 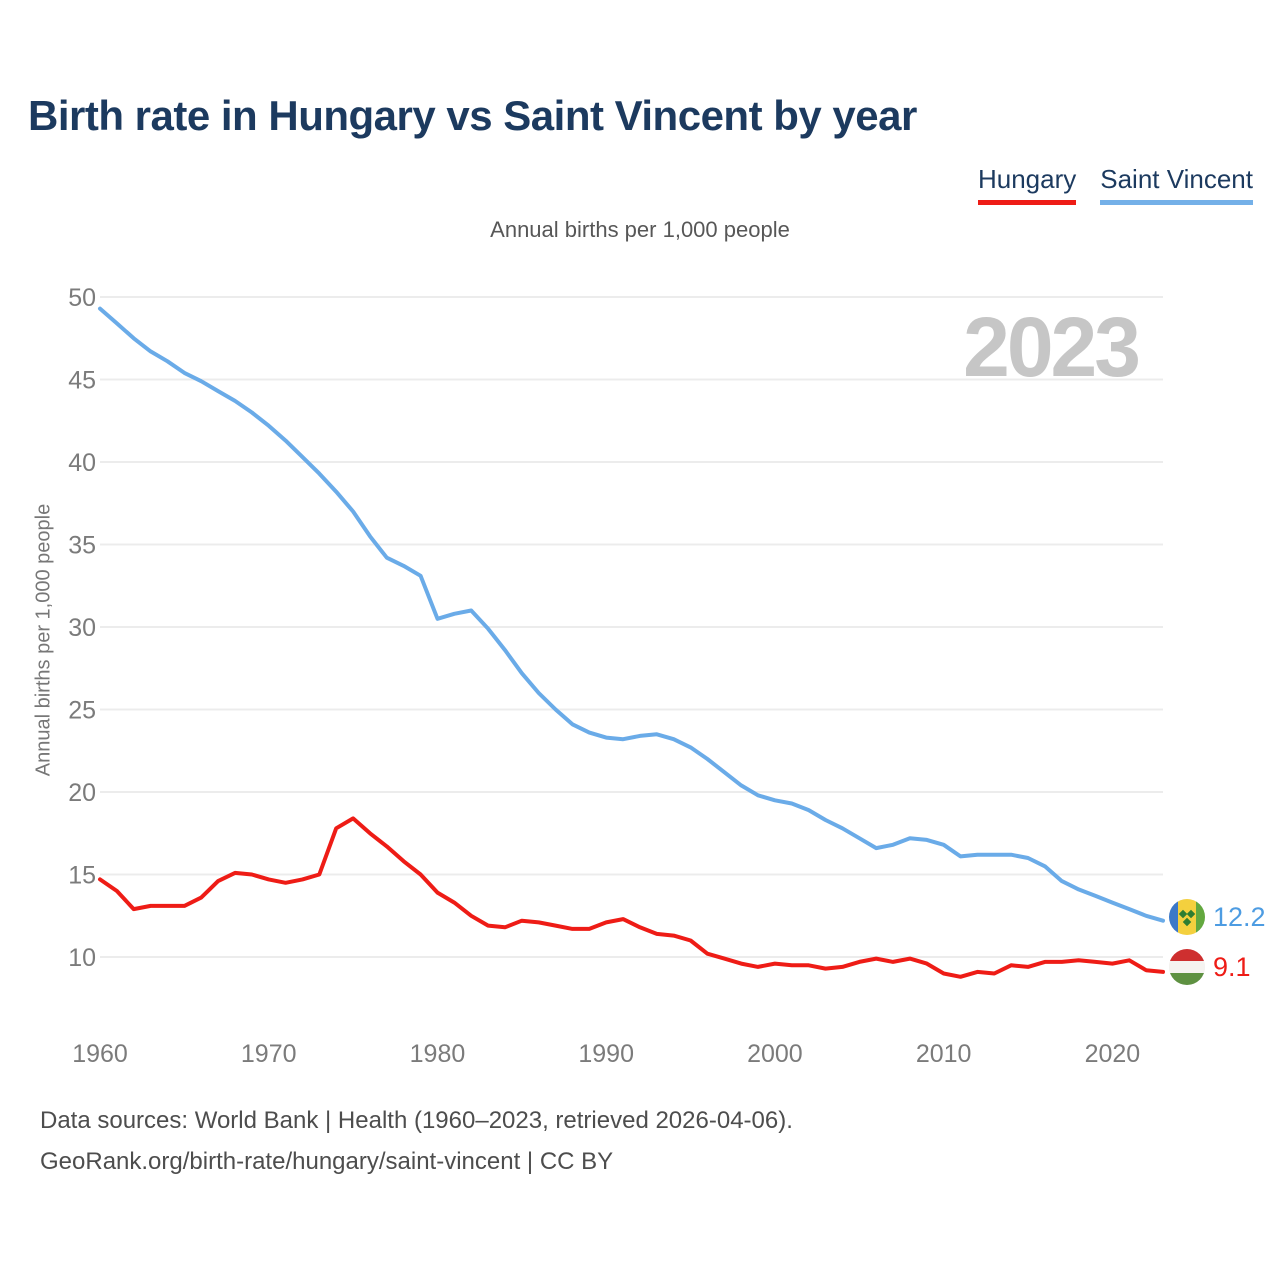 I want to click on y-tick-label: 50, so click(x=82, y=298).